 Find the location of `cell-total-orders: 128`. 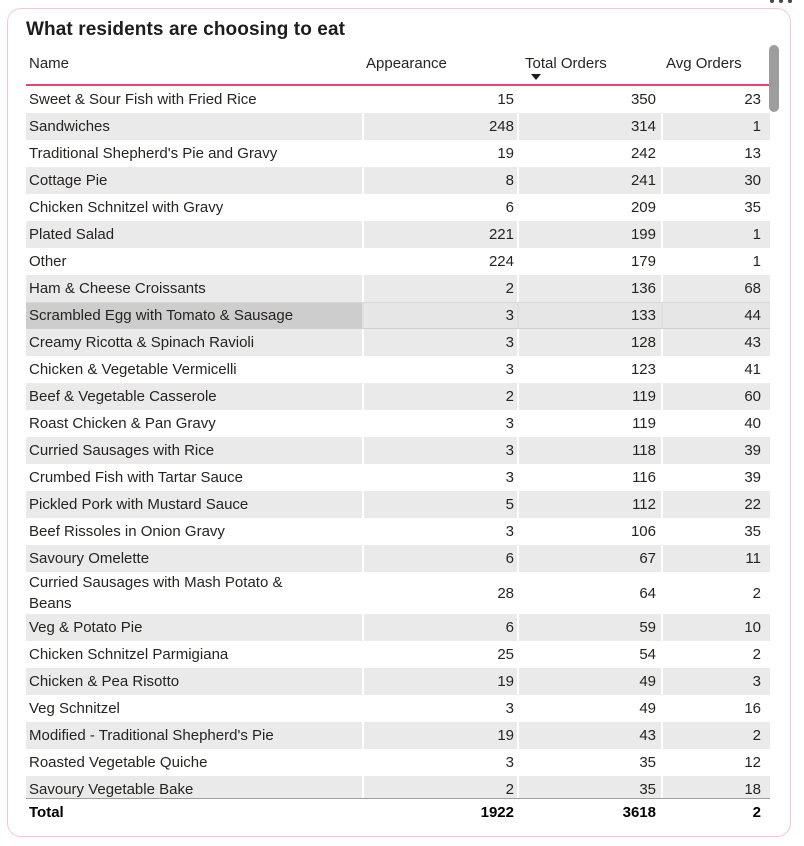

cell-total-orders: 128 is located at coordinates (589, 342).